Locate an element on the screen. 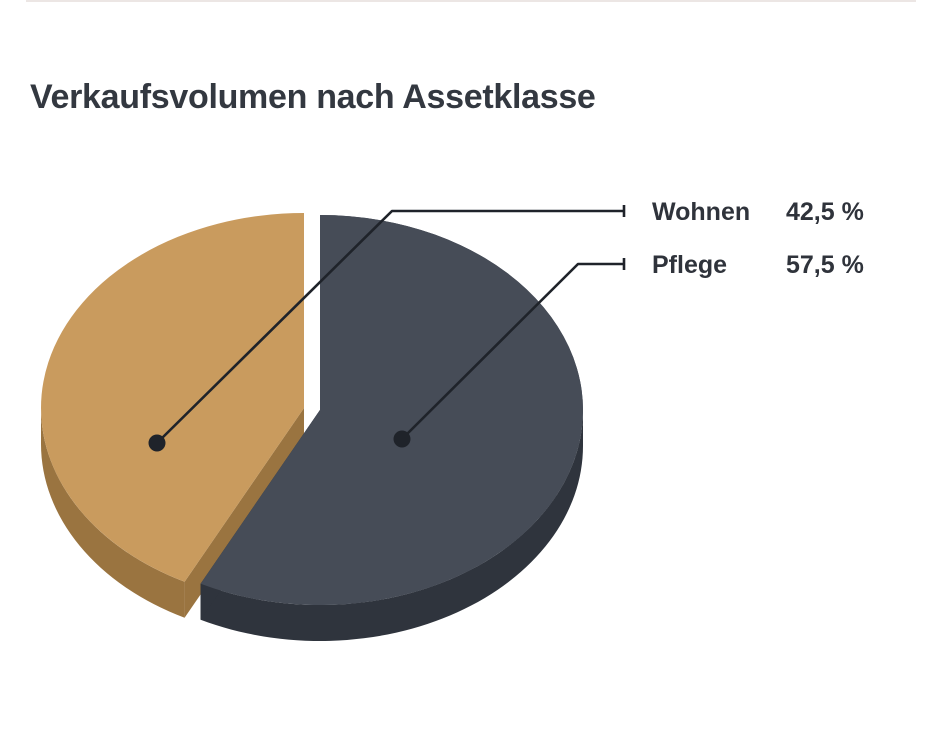  pie-slice-top is located at coordinates (172, 397).